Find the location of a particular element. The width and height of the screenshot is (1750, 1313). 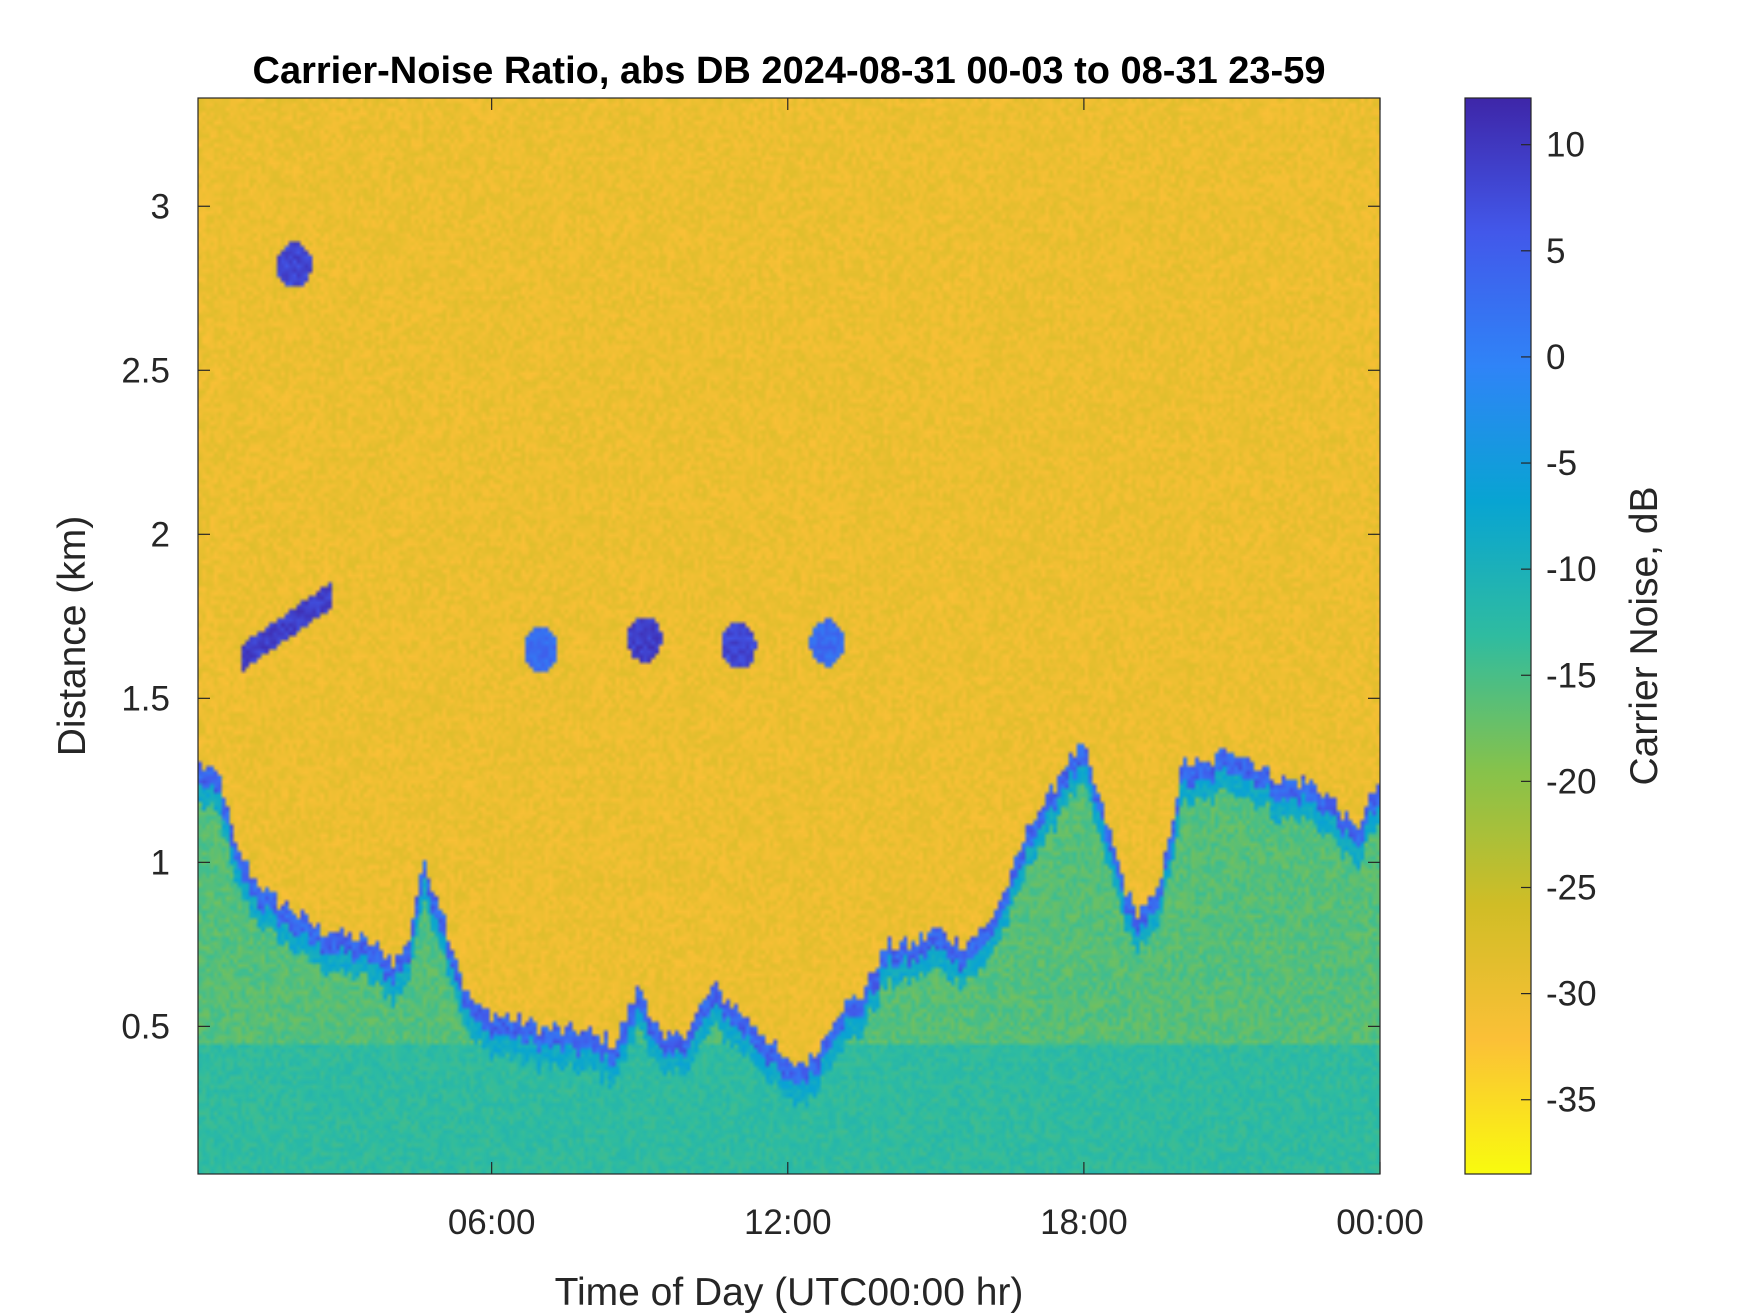

colorbar-gradient is located at coordinates (1498, 636).